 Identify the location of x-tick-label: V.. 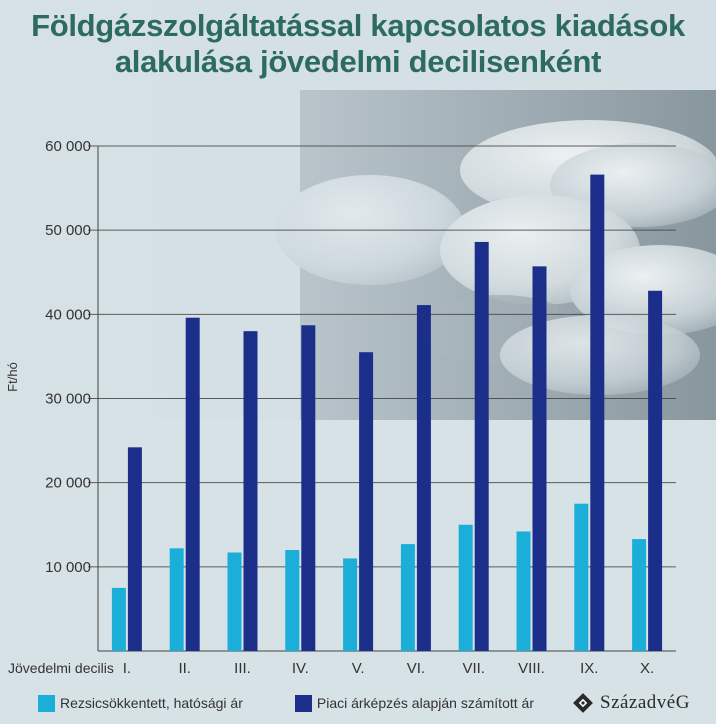
(358, 668).